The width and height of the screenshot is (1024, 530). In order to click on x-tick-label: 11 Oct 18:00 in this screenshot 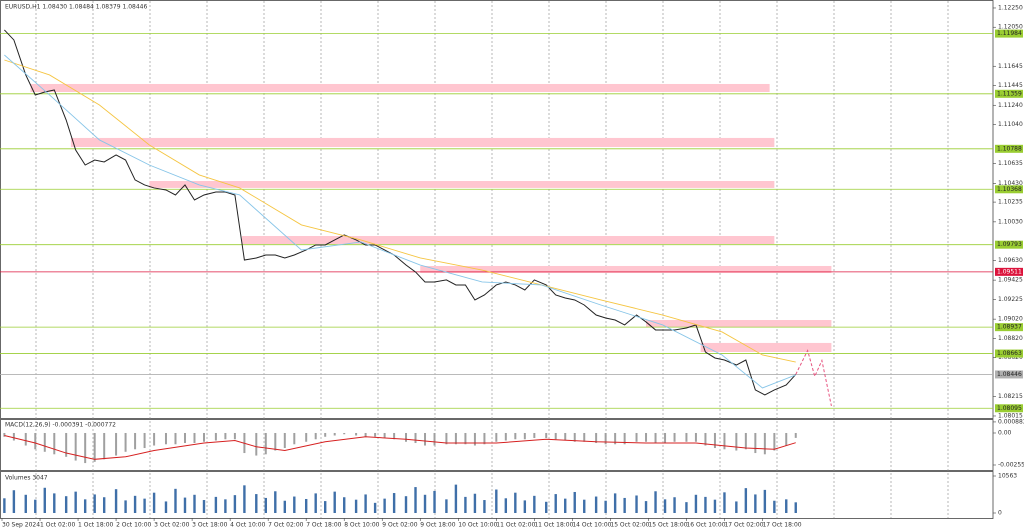, I will do `click(553, 525)`.